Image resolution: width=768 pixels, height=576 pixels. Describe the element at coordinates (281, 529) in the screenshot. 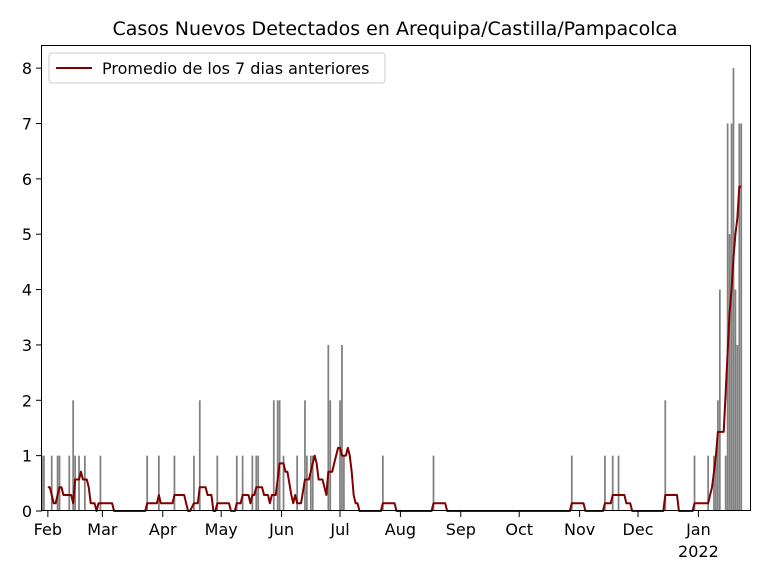

I see `x-tick-label: Jun` at that location.